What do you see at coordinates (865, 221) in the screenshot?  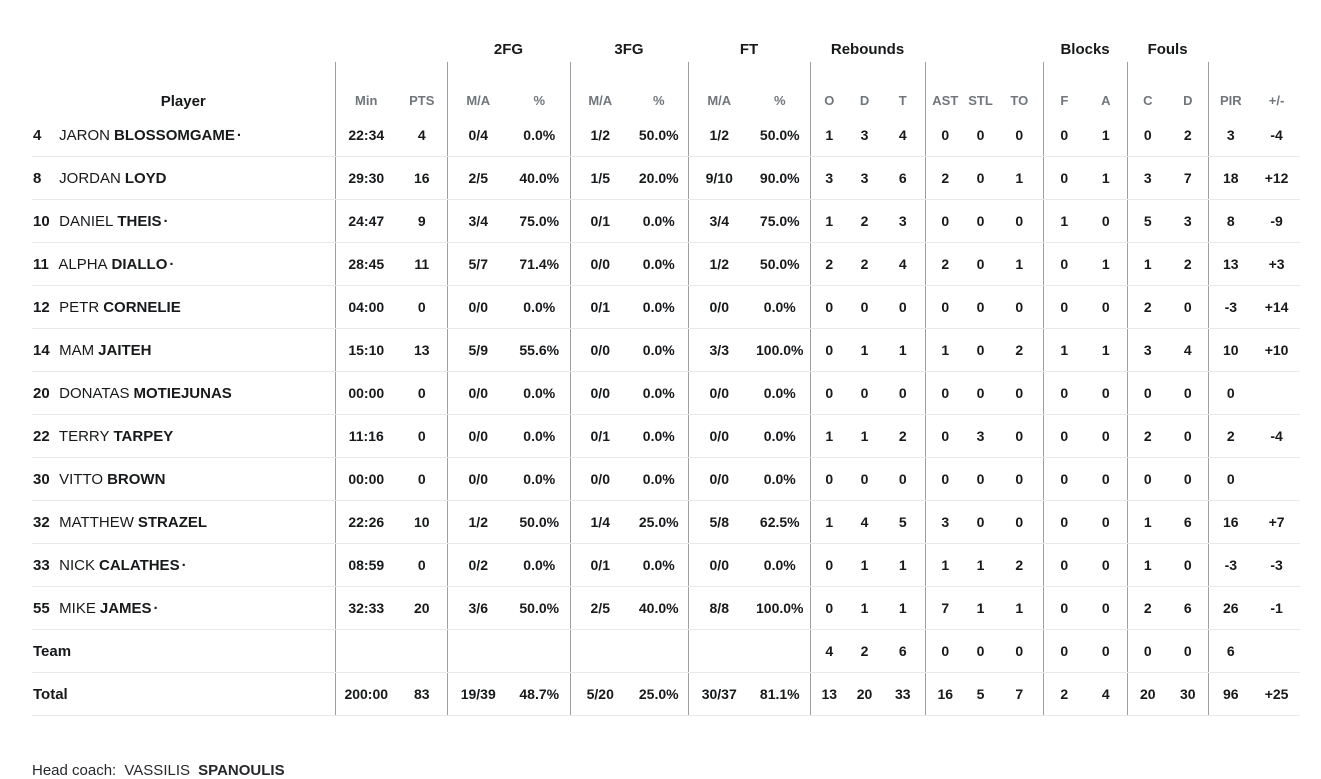 I see `stat-reb-d: 2` at bounding box center [865, 221].